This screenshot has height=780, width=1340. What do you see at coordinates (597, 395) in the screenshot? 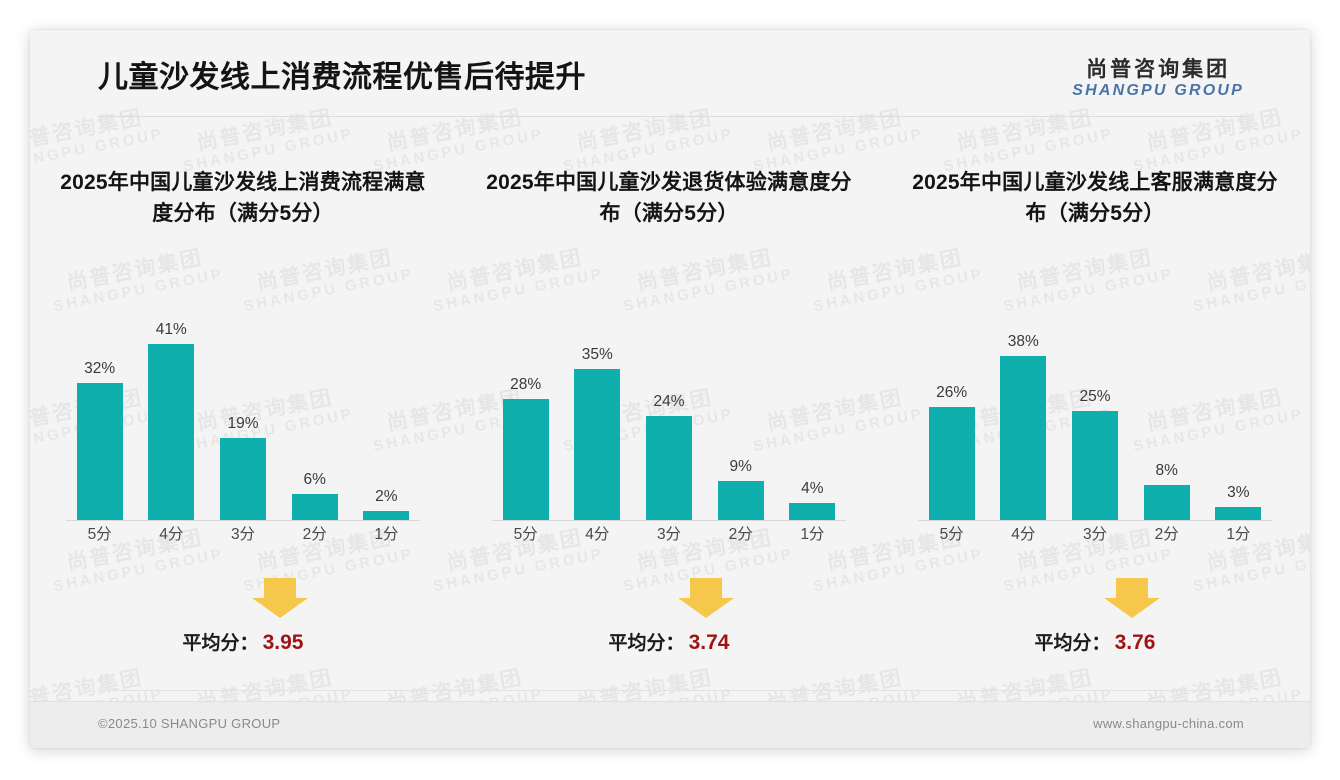
I see `bar-slot: 35%` at bounding box center [597, 395].